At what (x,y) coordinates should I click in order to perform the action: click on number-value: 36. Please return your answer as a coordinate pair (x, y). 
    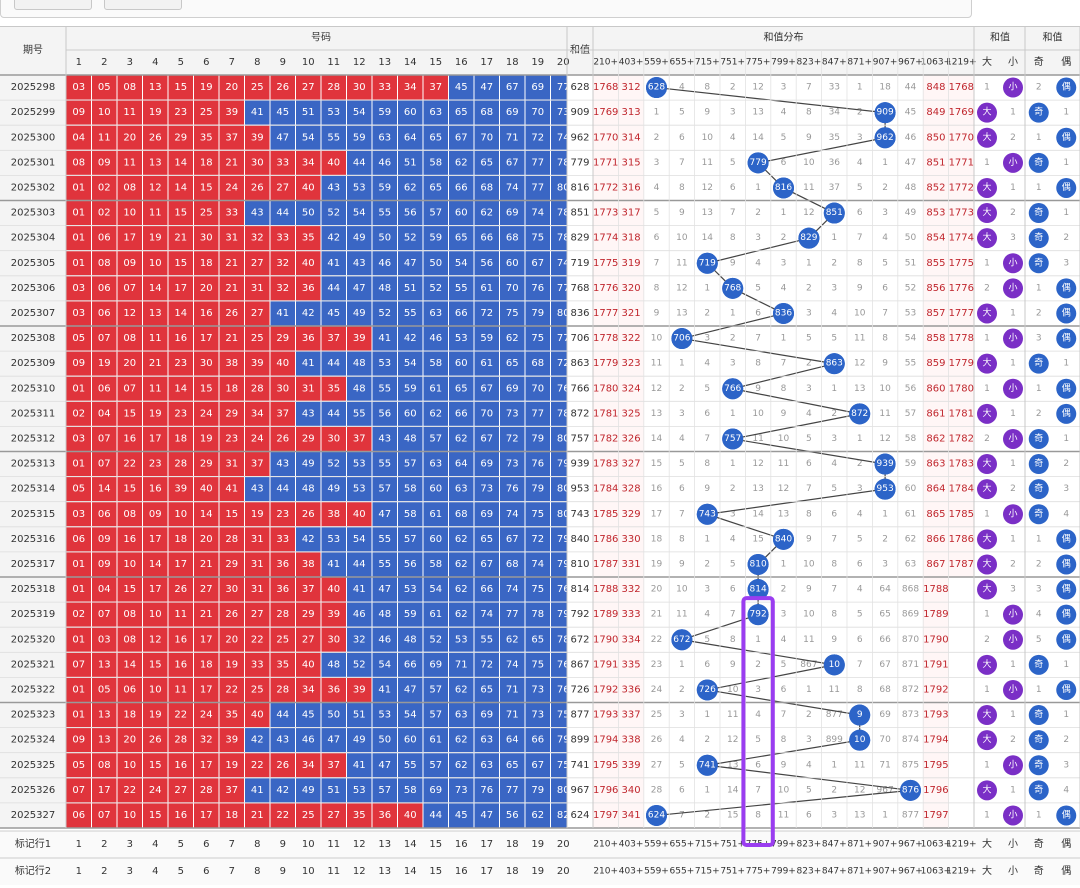
    Looking at the image, I should click on (282, 589).